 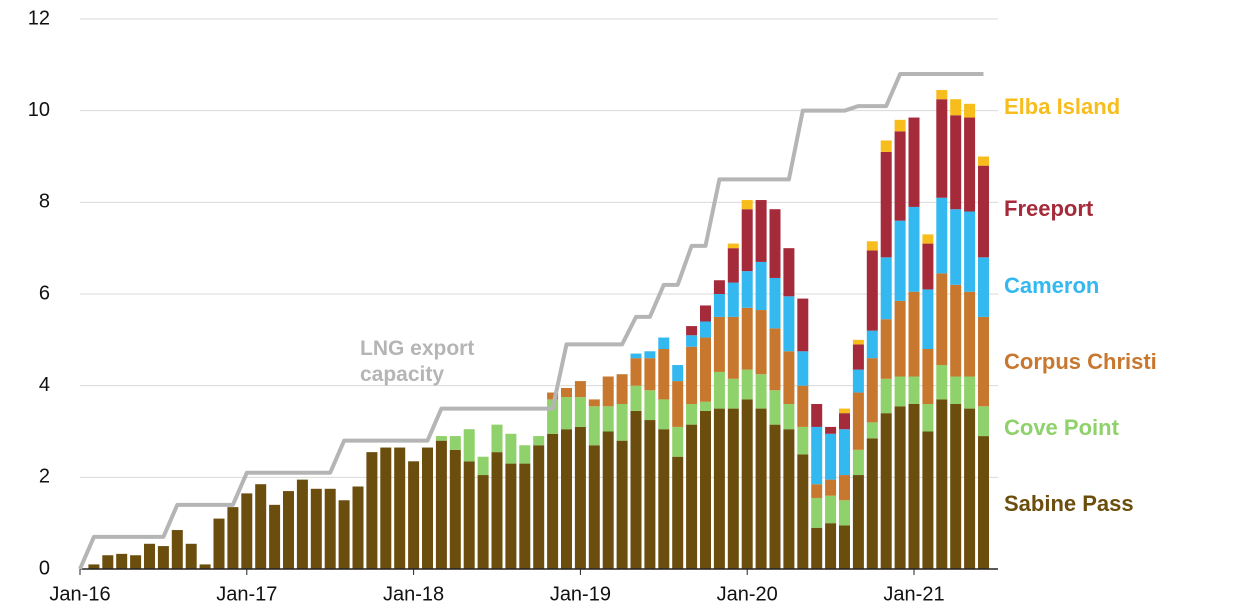 What do you see at coordinates (1062, 106) in the screenshot?
I see `series-label: Elba Island` at bounding box center [1062, 106].